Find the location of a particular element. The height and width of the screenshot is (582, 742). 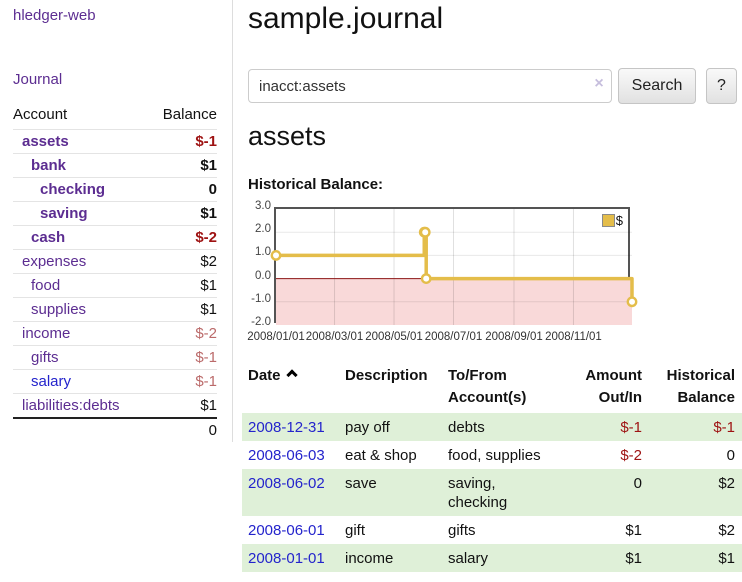

y-tick-label: 1.0 is located at coordinates (263, 252).